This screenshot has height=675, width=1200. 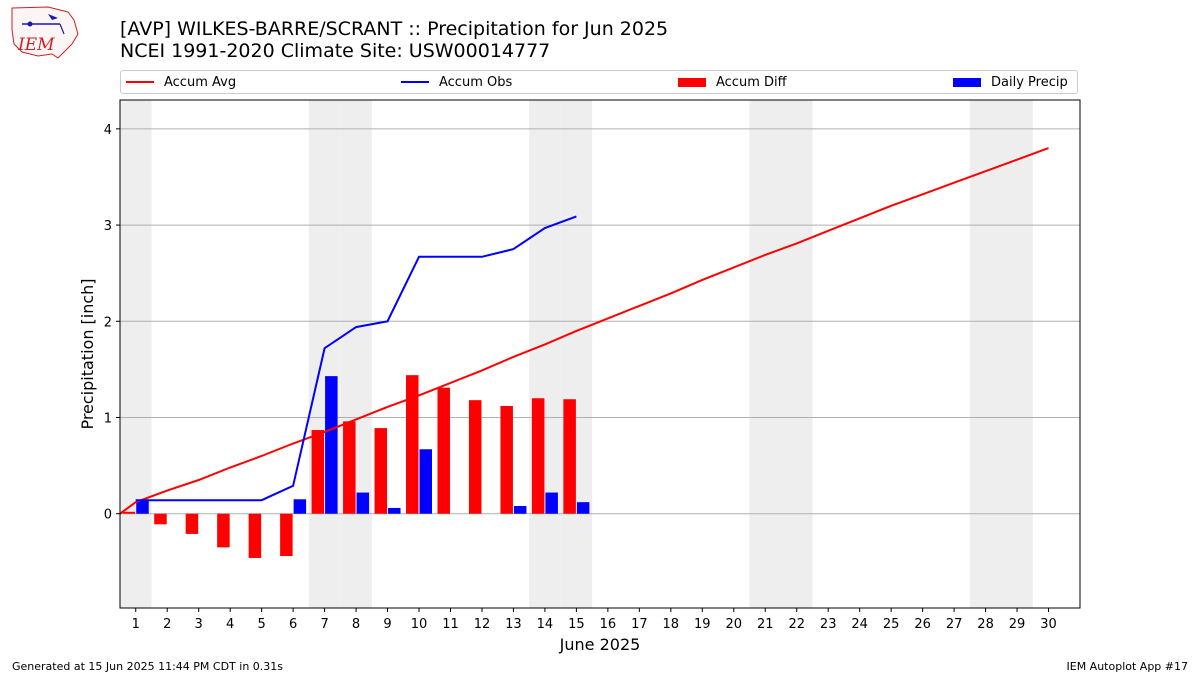 What do you see at coordinates (1127, 666) in the screenshot?
I see `footer-app: IEM Autoplot App #17` at bounding box center [1127, 666].